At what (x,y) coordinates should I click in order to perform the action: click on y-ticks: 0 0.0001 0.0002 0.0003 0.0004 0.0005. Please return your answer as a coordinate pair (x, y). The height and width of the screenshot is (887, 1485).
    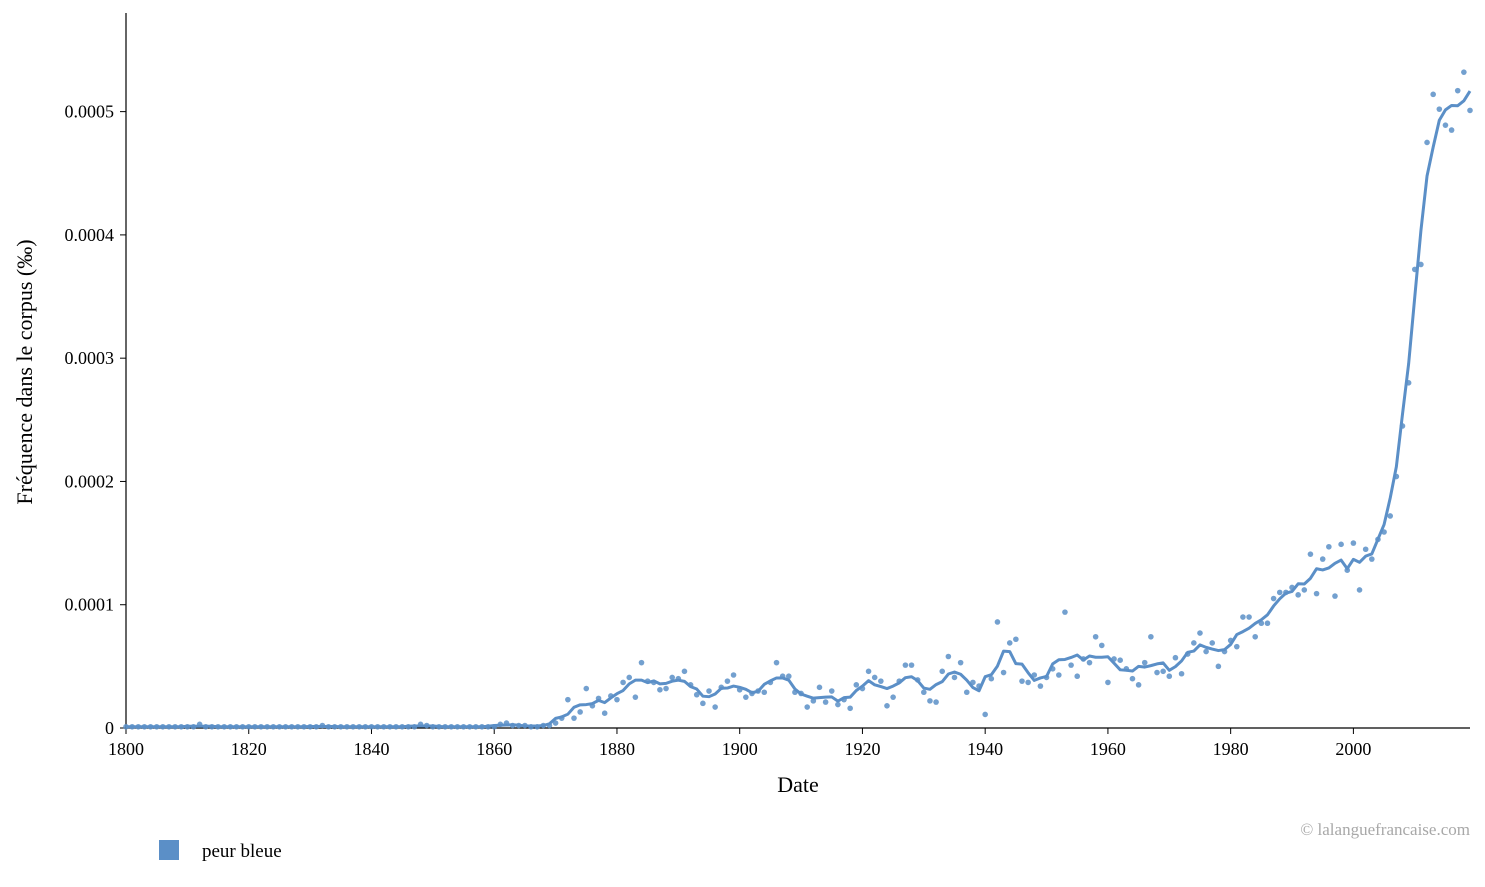
    Looking at the image, I should click on (95, 420).